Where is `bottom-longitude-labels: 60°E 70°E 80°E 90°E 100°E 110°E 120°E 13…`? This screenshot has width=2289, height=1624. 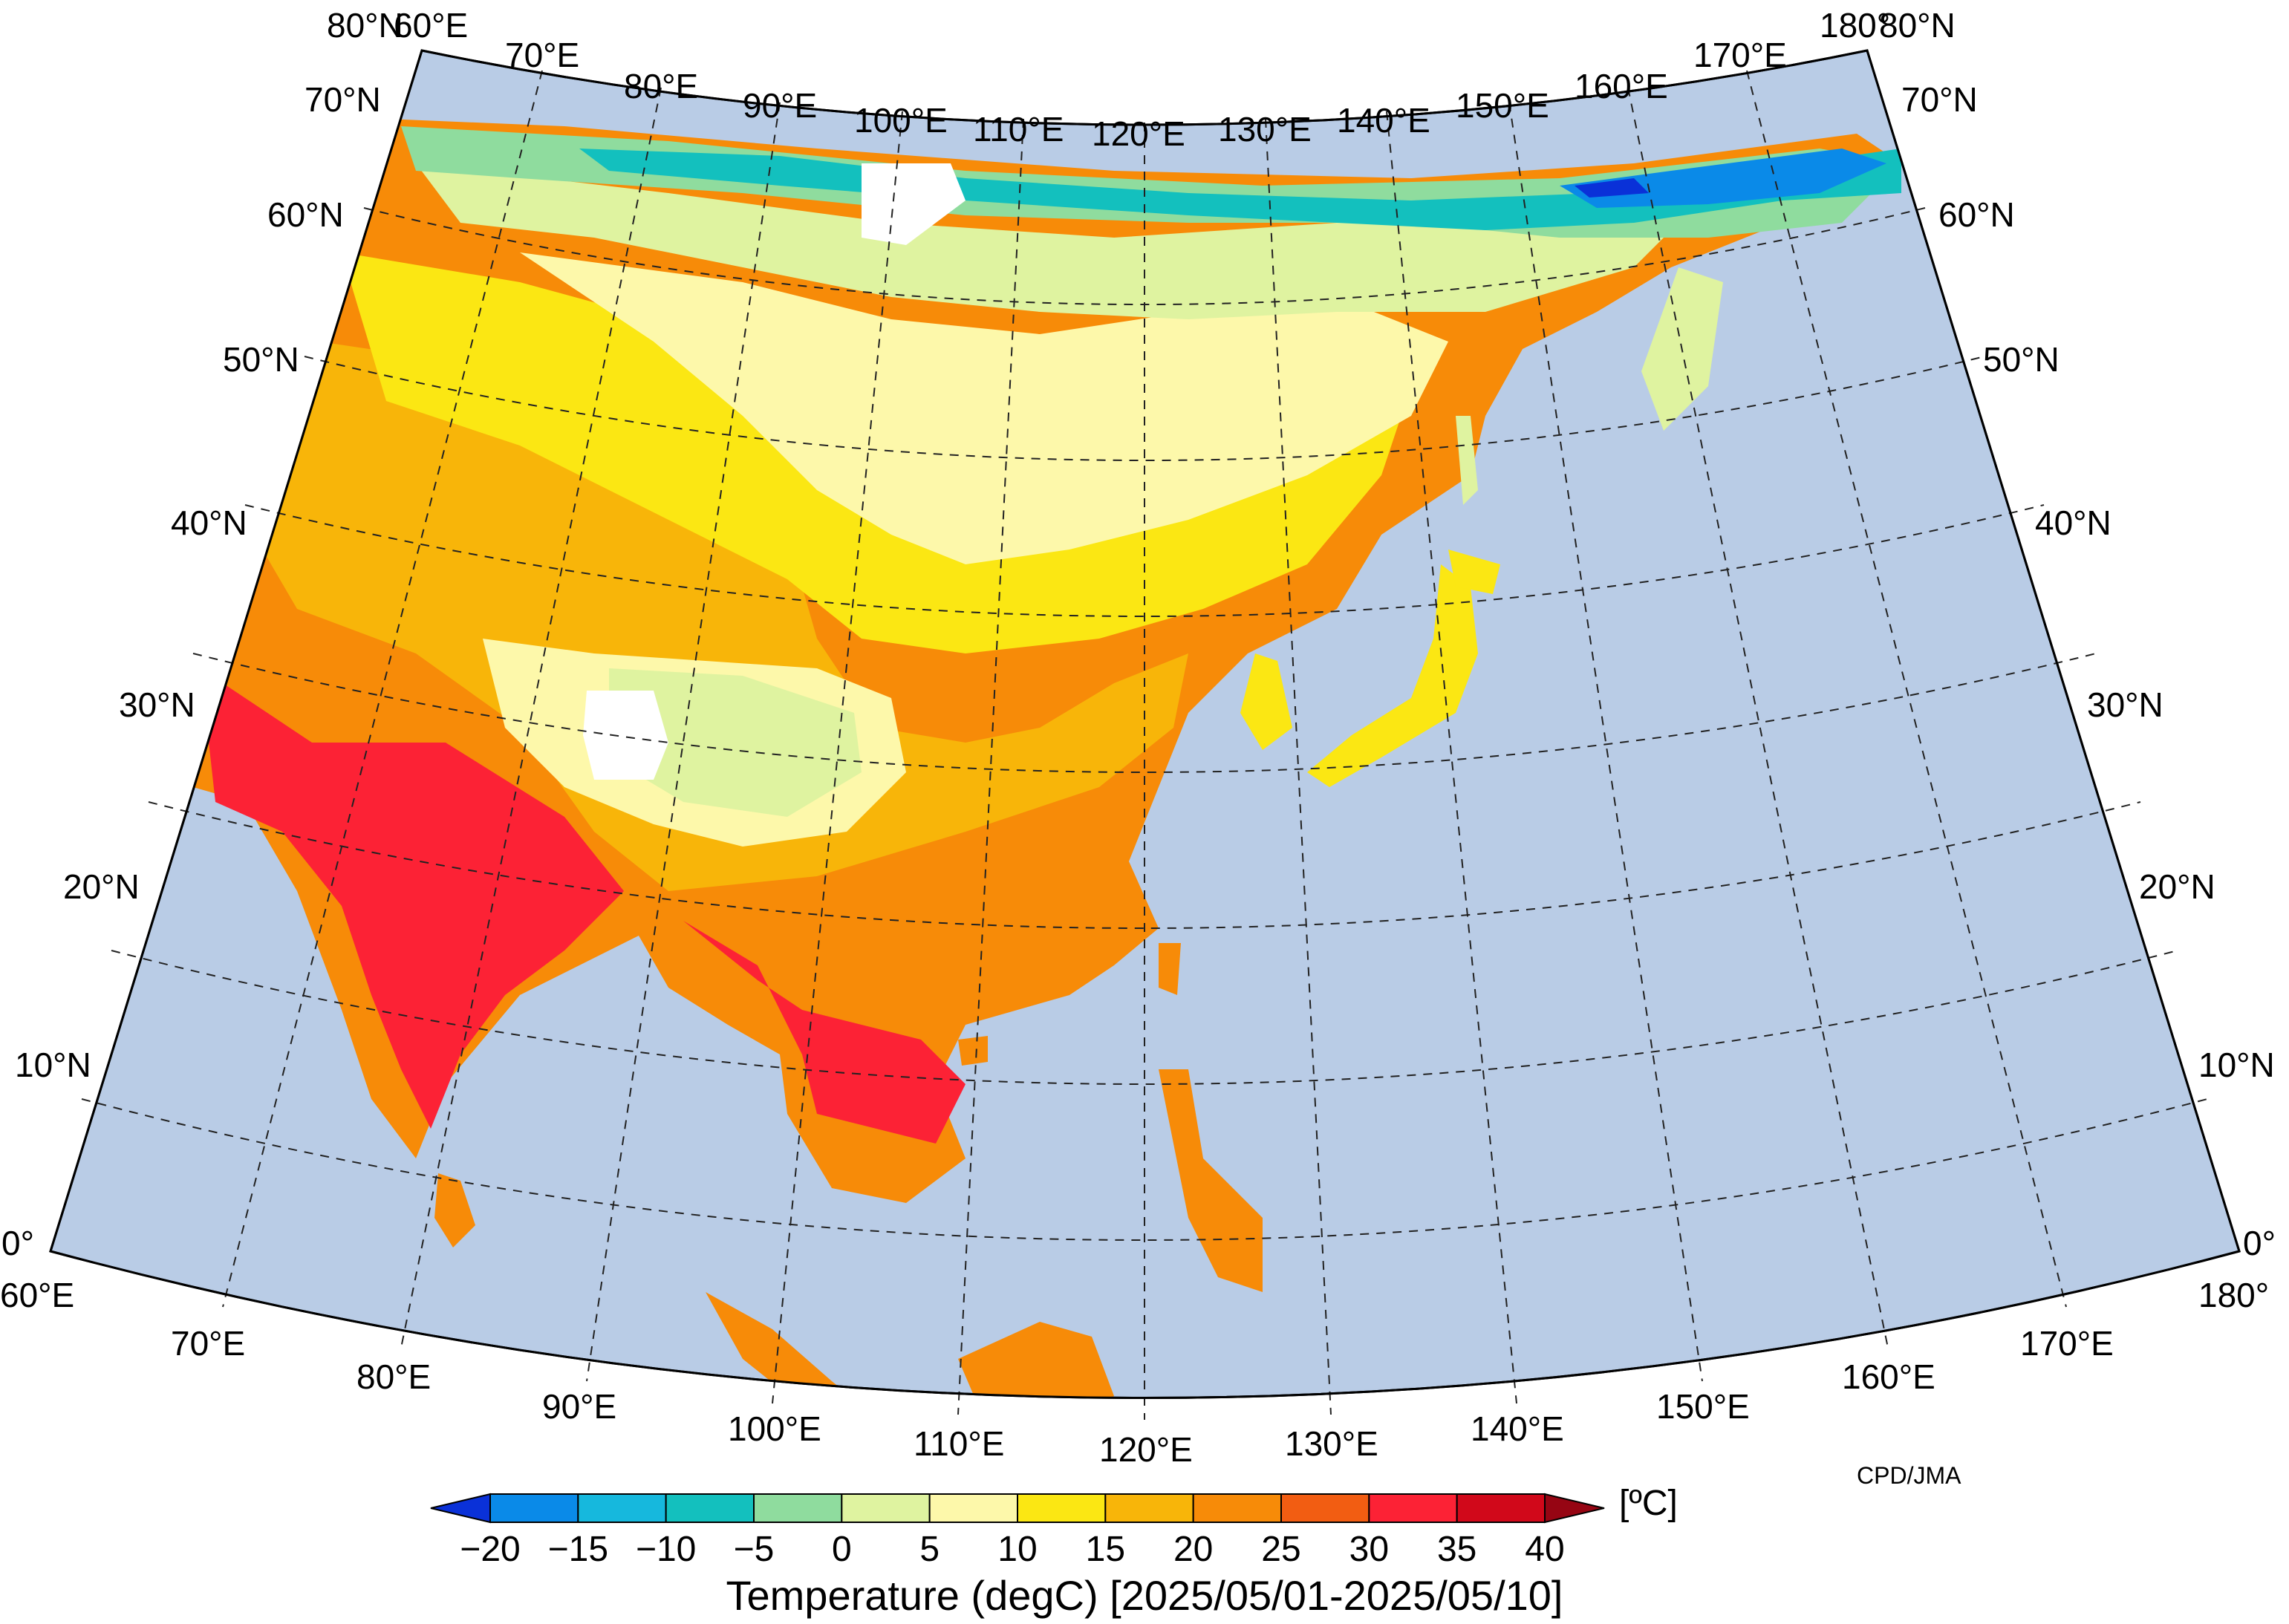 bottom-longitude-labels: 60°E 70°E 80°E 90°E 100°E 110°E 120°E 13… is located at coordinates (1134, 1373).